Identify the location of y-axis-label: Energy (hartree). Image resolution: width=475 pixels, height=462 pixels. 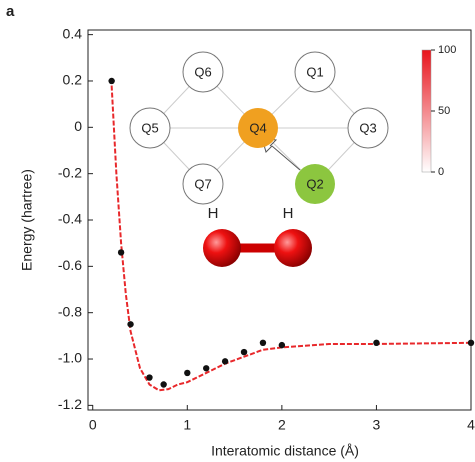
(27, 220).